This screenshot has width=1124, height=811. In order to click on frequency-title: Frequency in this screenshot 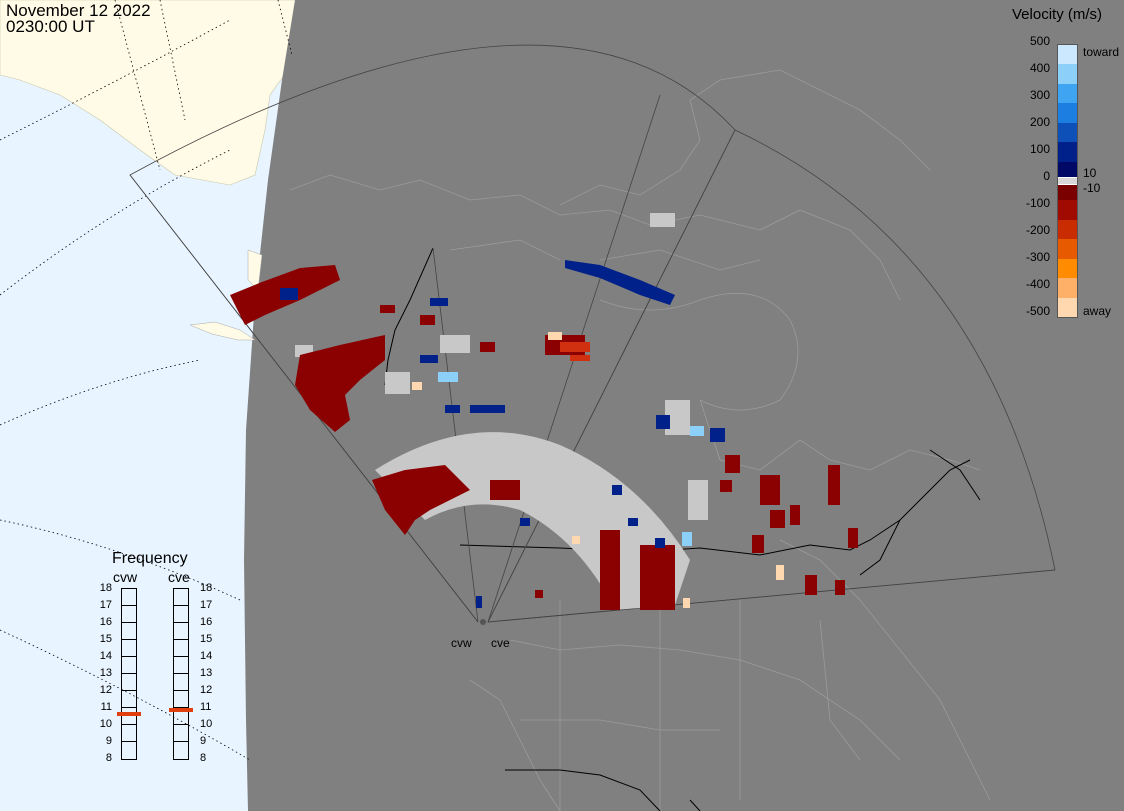, I will do `click(150, 558)`.